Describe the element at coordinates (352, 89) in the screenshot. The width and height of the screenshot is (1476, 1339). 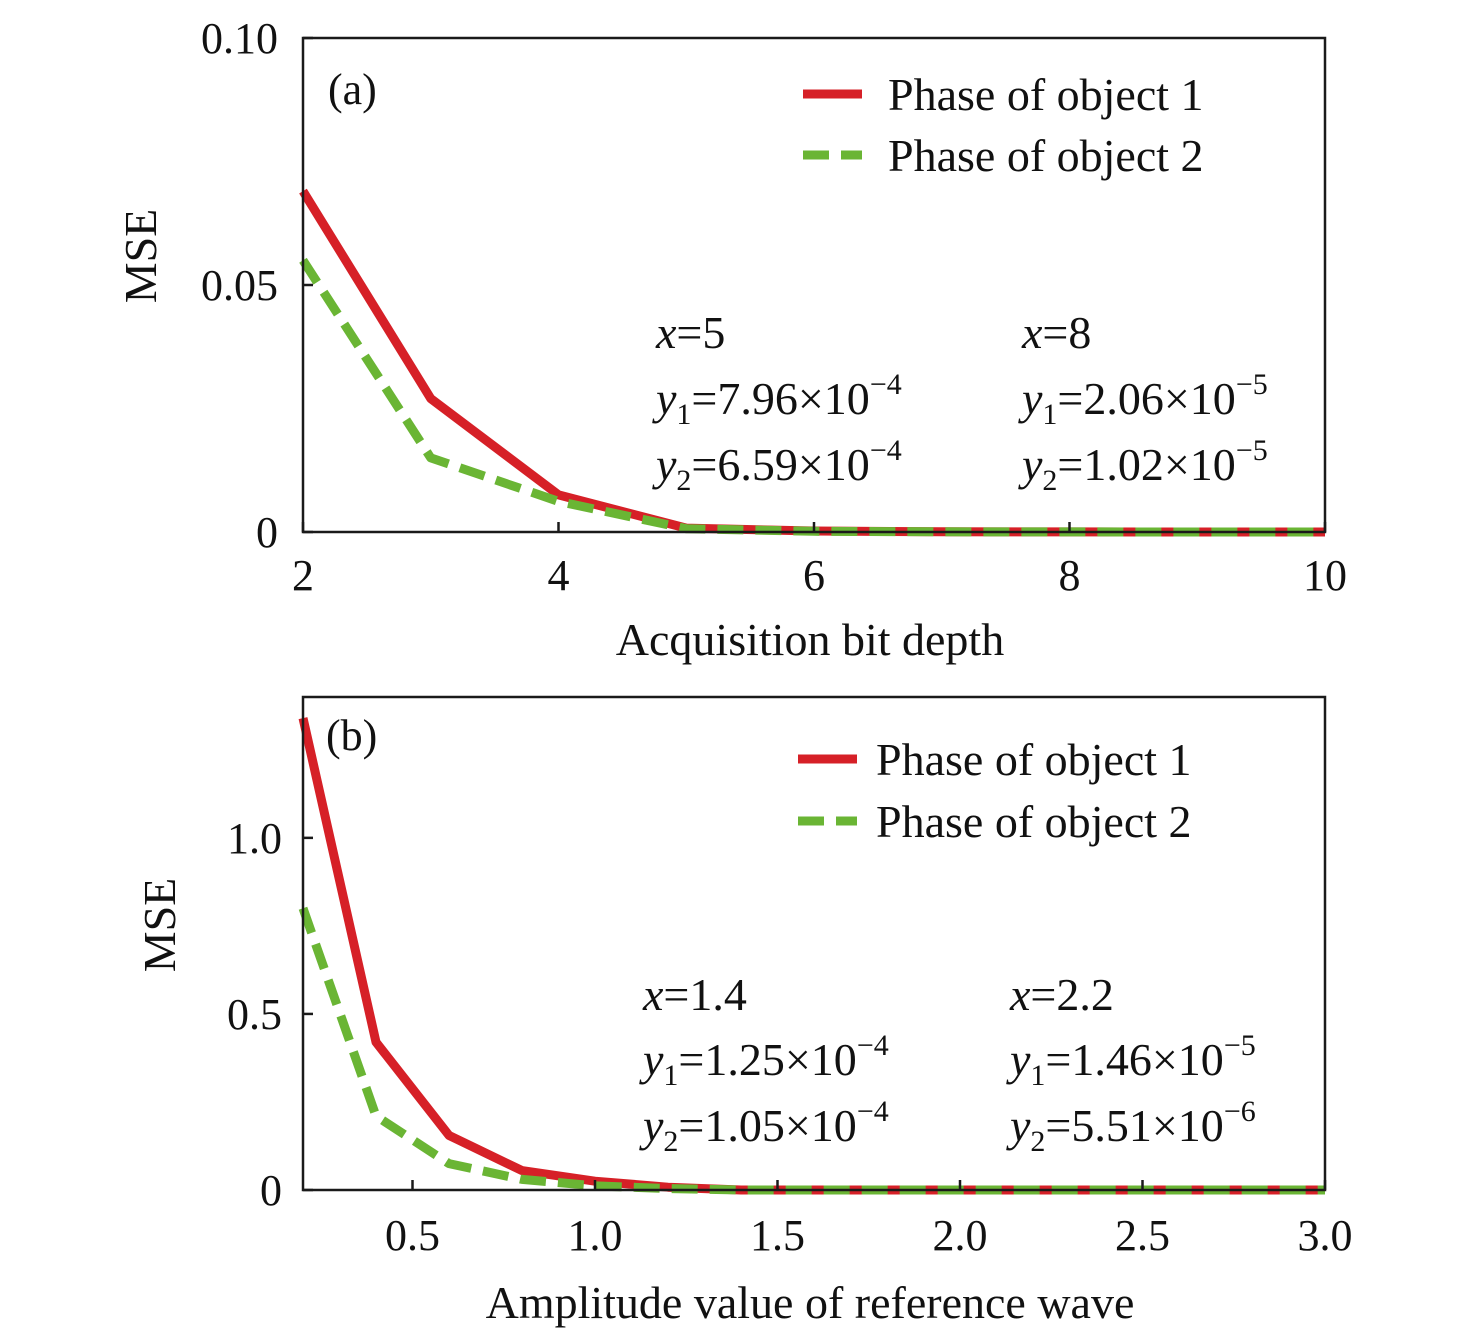
I see `panel-label: (a)` at that location.